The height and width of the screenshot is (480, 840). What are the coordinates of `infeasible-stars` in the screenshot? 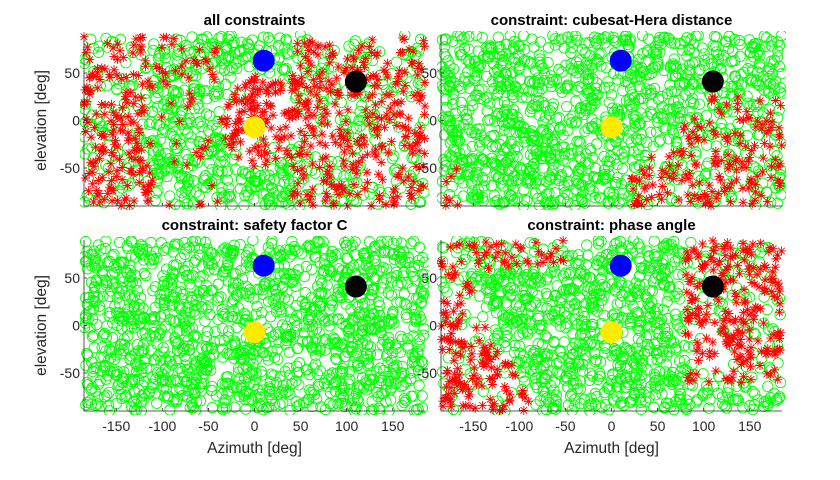 It's located at (613, 151).